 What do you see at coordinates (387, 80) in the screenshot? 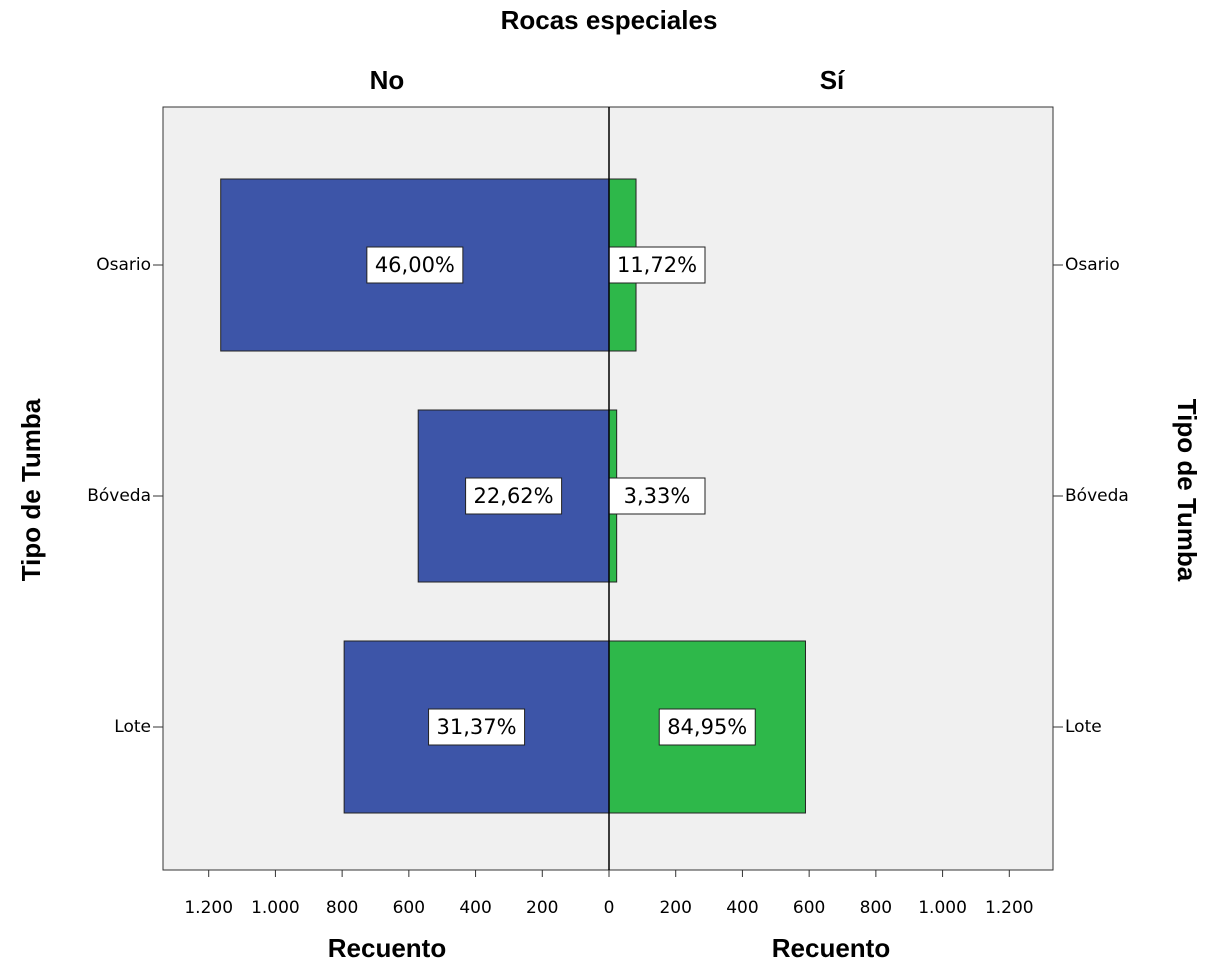
I see `panel-title: No` at bounding box center [387, 80].